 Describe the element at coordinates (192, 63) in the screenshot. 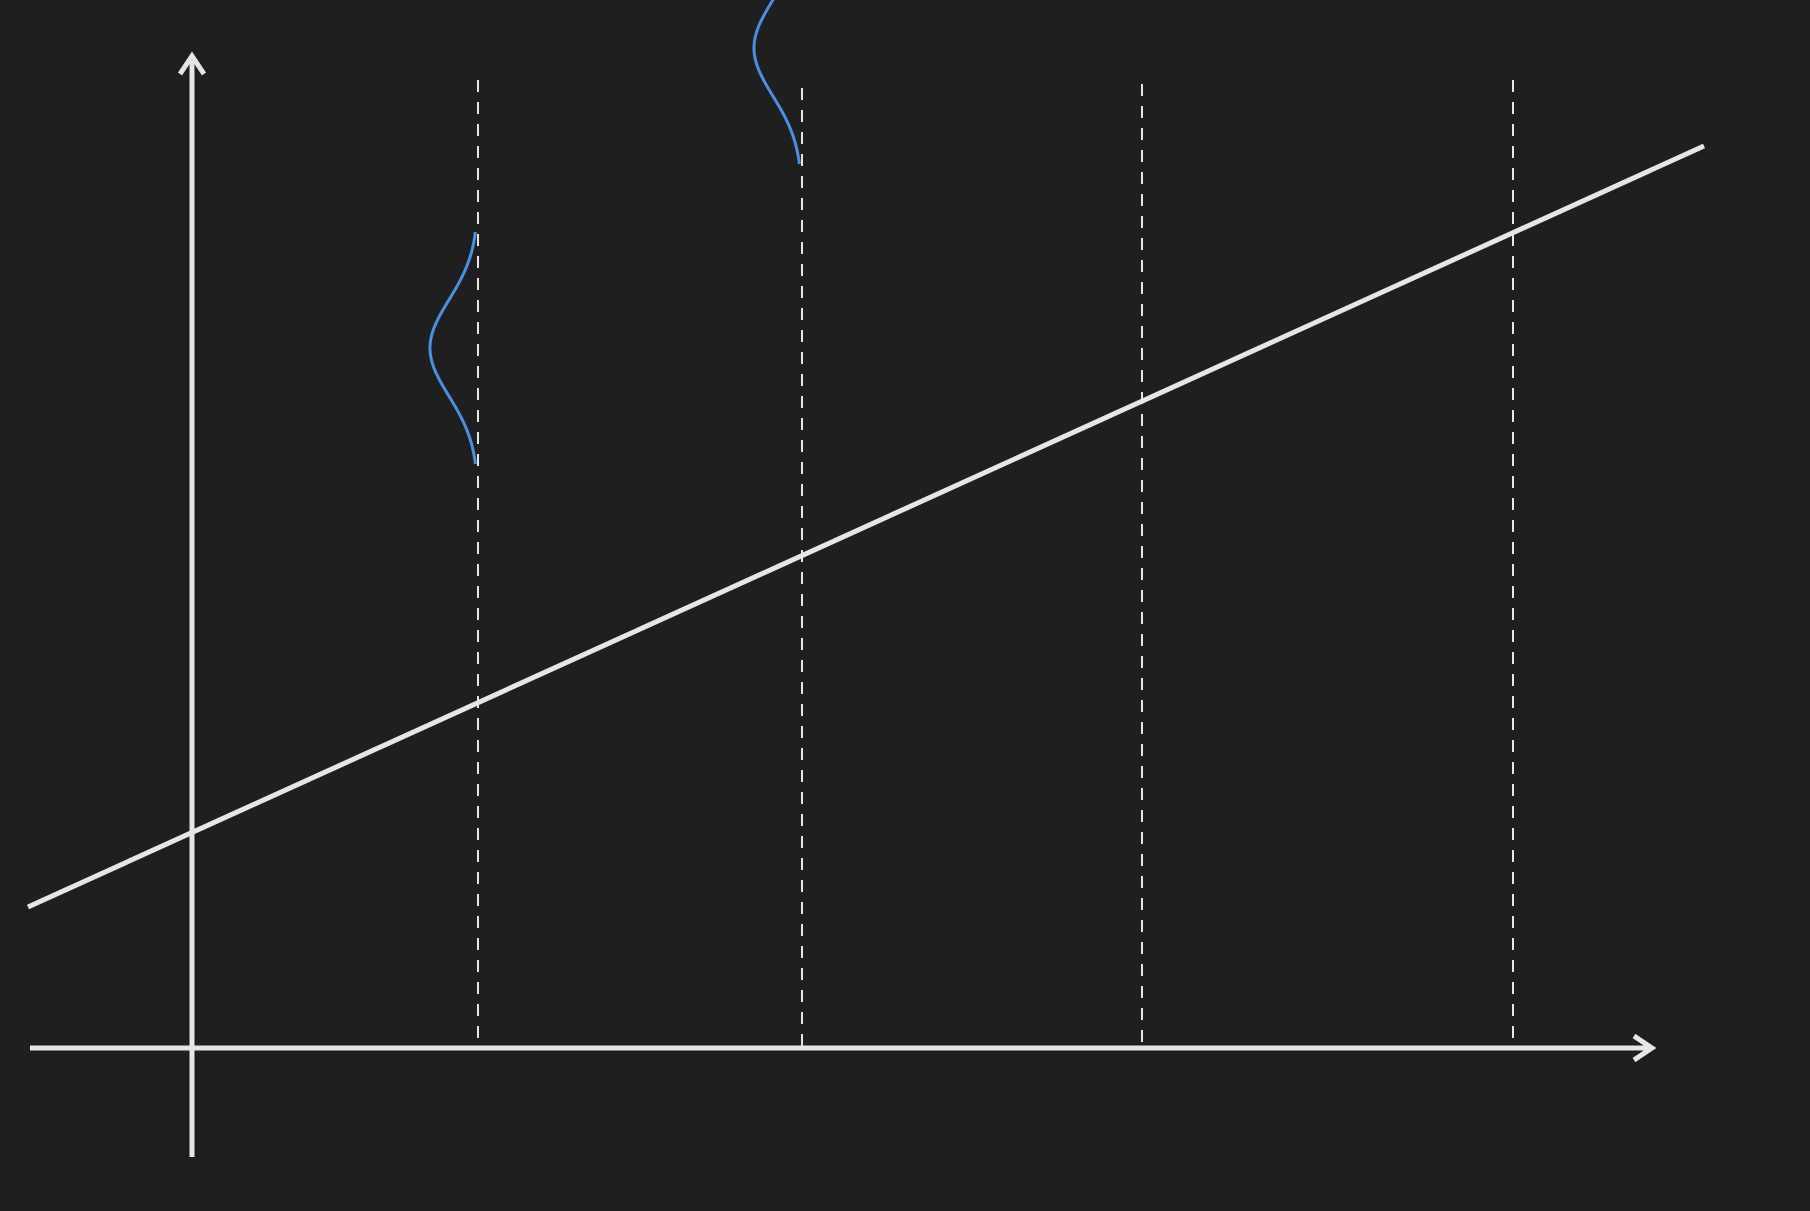

I see `y-axis-arrowhead` at that location.